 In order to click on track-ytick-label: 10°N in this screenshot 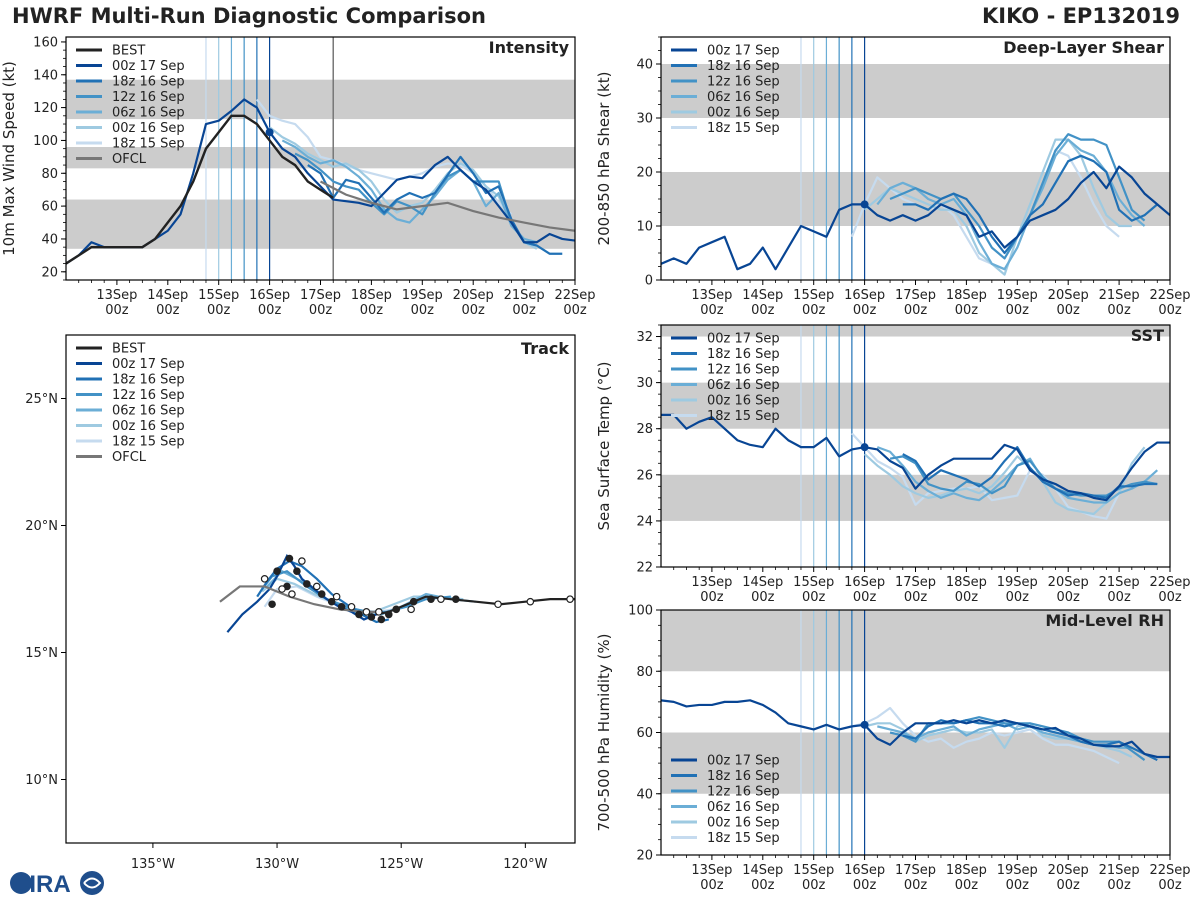, I will do `click(41, 780)`.